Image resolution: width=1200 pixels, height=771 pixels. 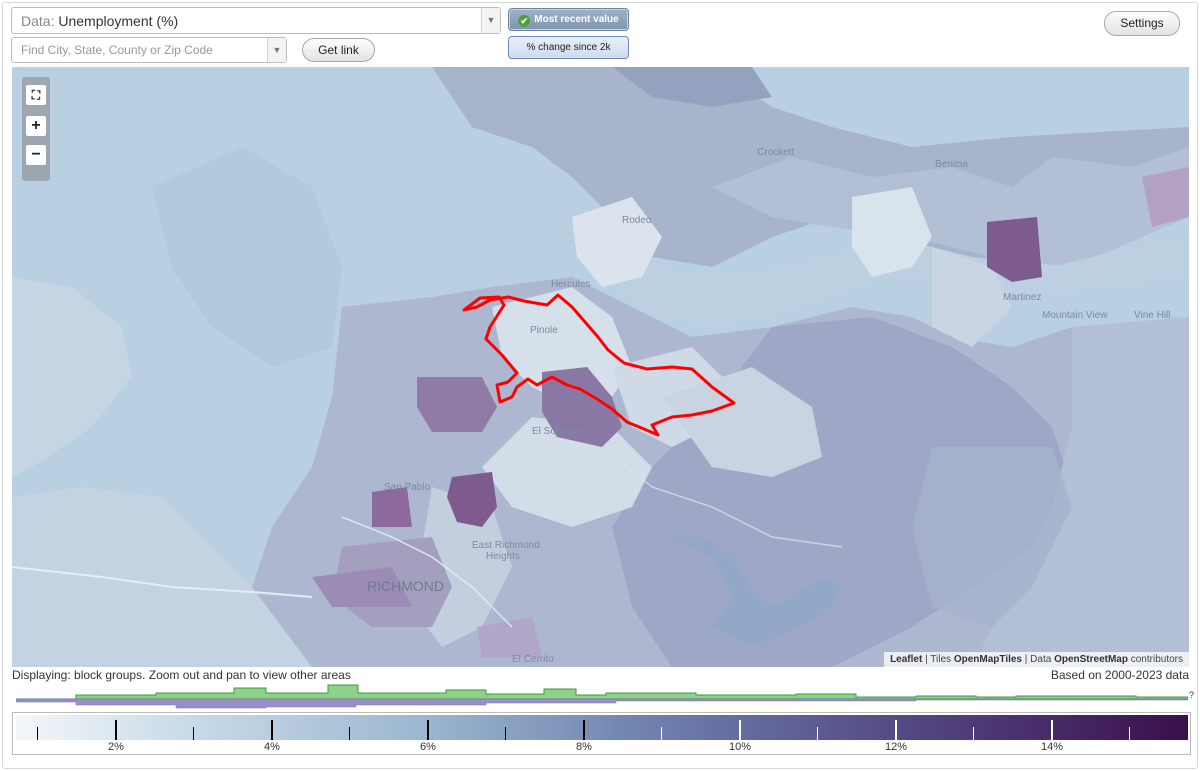 What do you see at coordinates (428, 747) in the screenshot?
I see `legend-label: 6%` at bounding box center [428, 747].